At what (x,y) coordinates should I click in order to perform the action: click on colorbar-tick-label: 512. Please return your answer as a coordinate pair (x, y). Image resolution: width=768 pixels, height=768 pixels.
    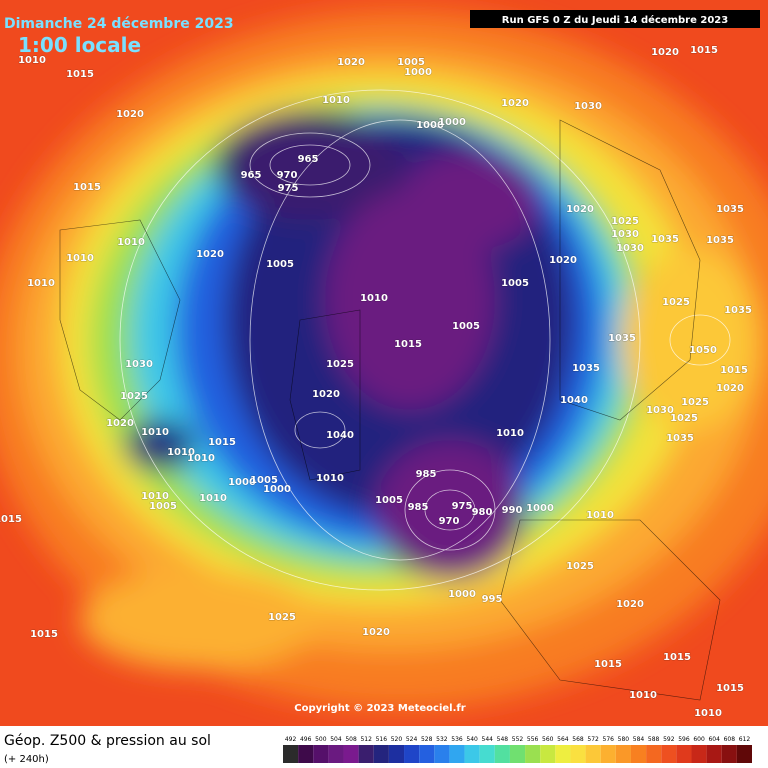
    Looking at the image, I should click on (366, 739).